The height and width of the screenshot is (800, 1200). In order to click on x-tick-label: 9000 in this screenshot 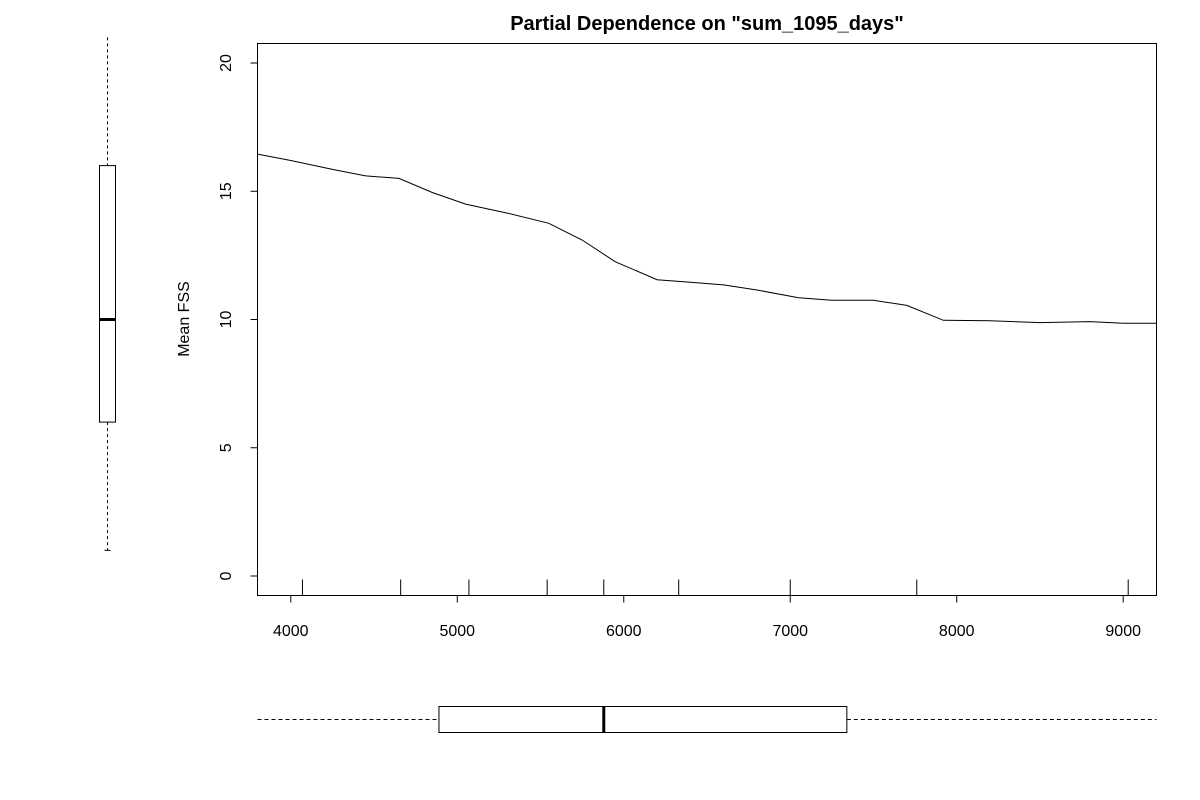, I will do `click(1123, 631)`.